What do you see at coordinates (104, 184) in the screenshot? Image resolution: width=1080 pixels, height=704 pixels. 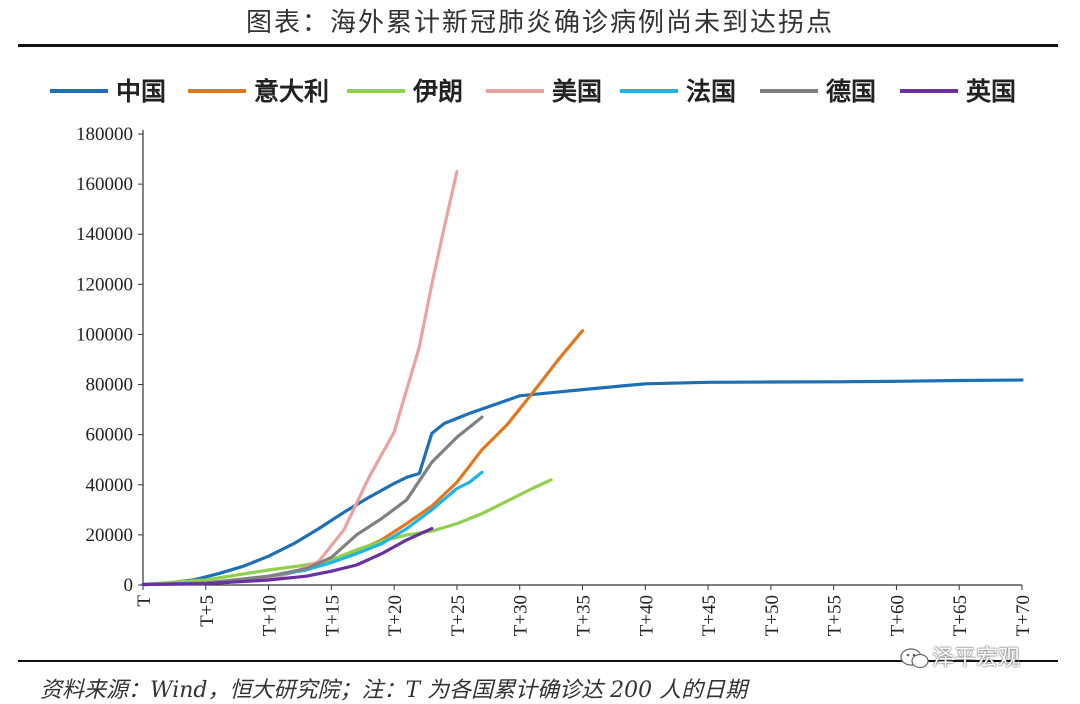 I see `y-tick-label: 160000` at bounding box center [104, 184].